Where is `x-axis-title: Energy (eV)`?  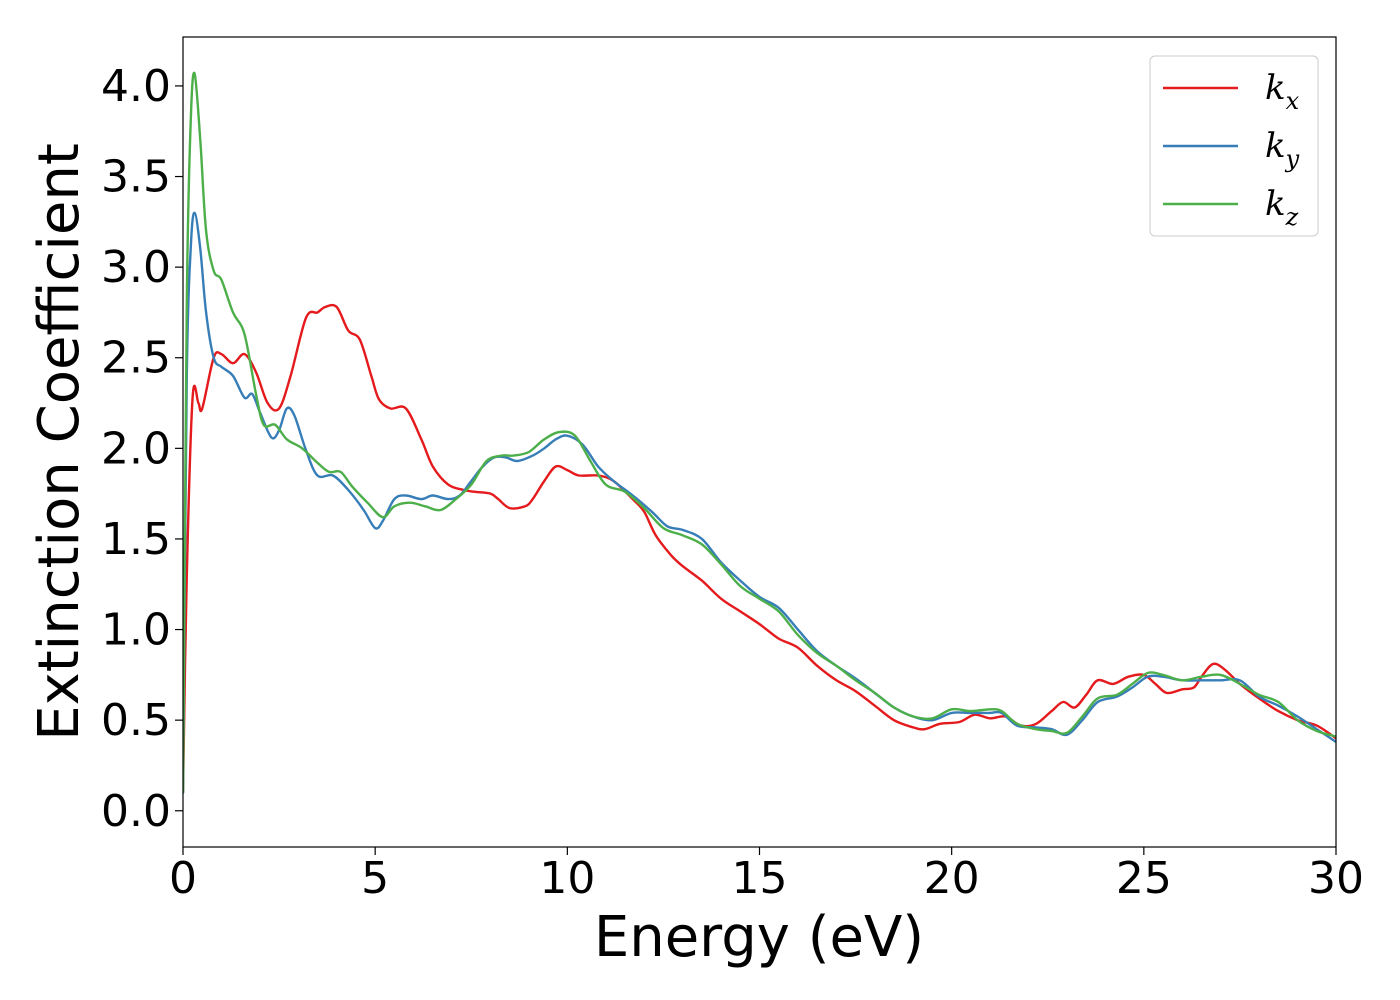 x-axis-title: Energy (eV) is located at coordinates (759, 937).